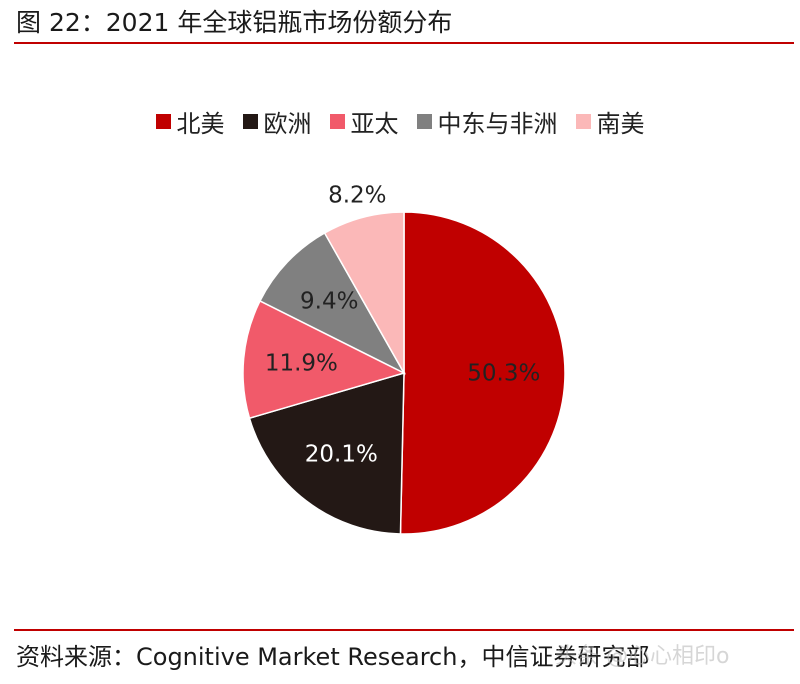 Image resolution: width=800 pixels, height=684 pixels. Describe the element at coordinates (333, 657) in the screenshot. I see `source-note: 资料来源：Cognitive Market Research，中信证券研究部` at that location.